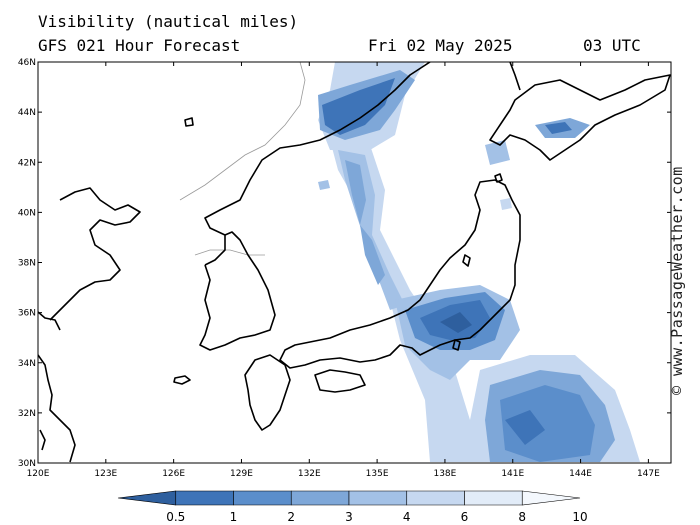 This screenshot has height=525, width=700. Describe the element at coordinates (27, 163) in the screenshot. I see `lat-label: 42N` at that location.